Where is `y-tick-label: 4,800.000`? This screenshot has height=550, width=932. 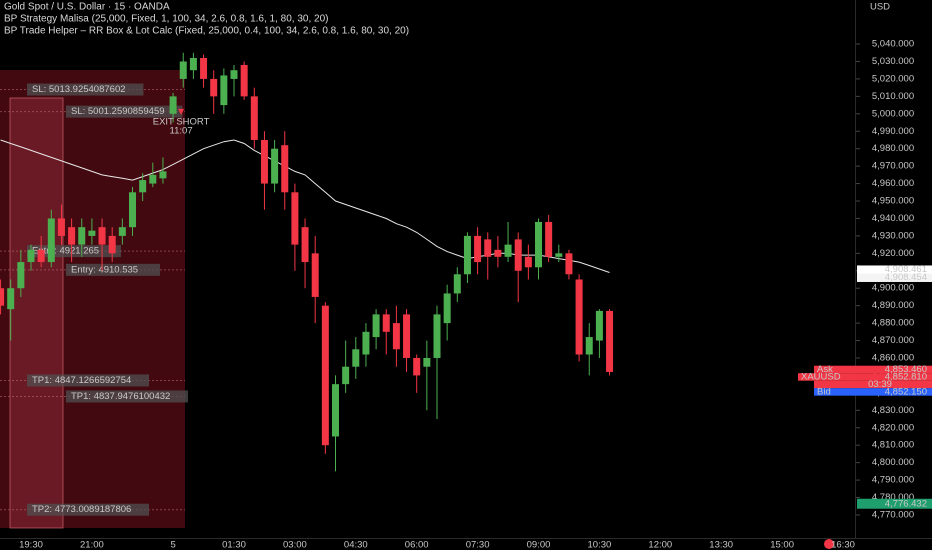
y-tick-label: 4,800.000 is located at coordinates (893, 462).